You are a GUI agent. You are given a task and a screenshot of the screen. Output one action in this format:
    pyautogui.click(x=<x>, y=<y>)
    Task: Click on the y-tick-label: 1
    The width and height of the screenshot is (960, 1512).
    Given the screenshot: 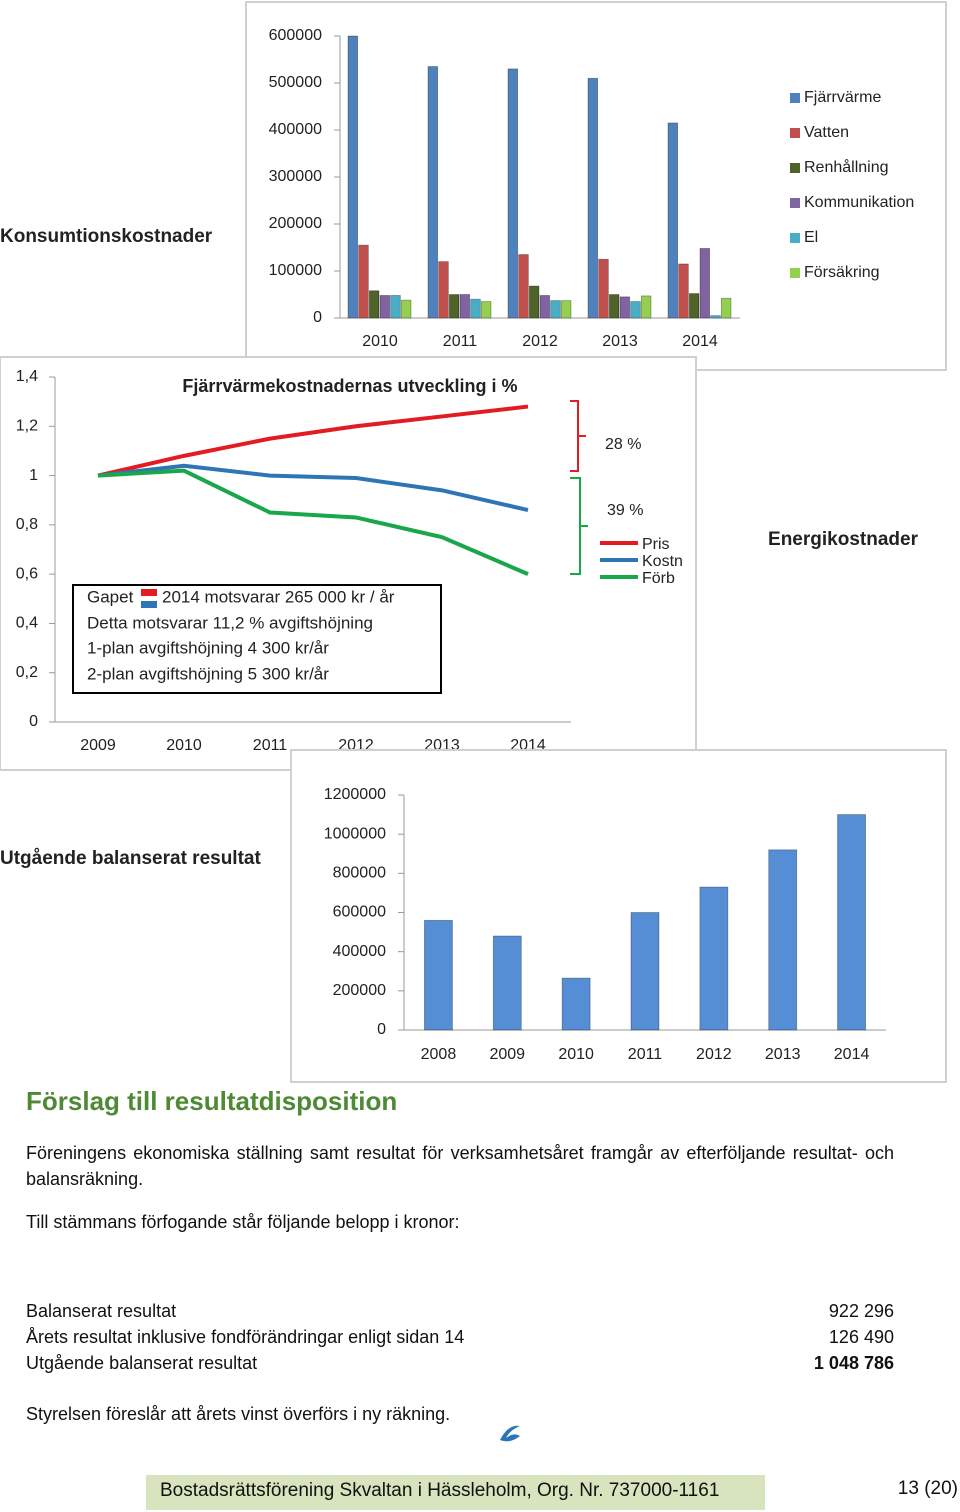 What is the action you would take?
    pyautogui.click(x=33, y=475)
    